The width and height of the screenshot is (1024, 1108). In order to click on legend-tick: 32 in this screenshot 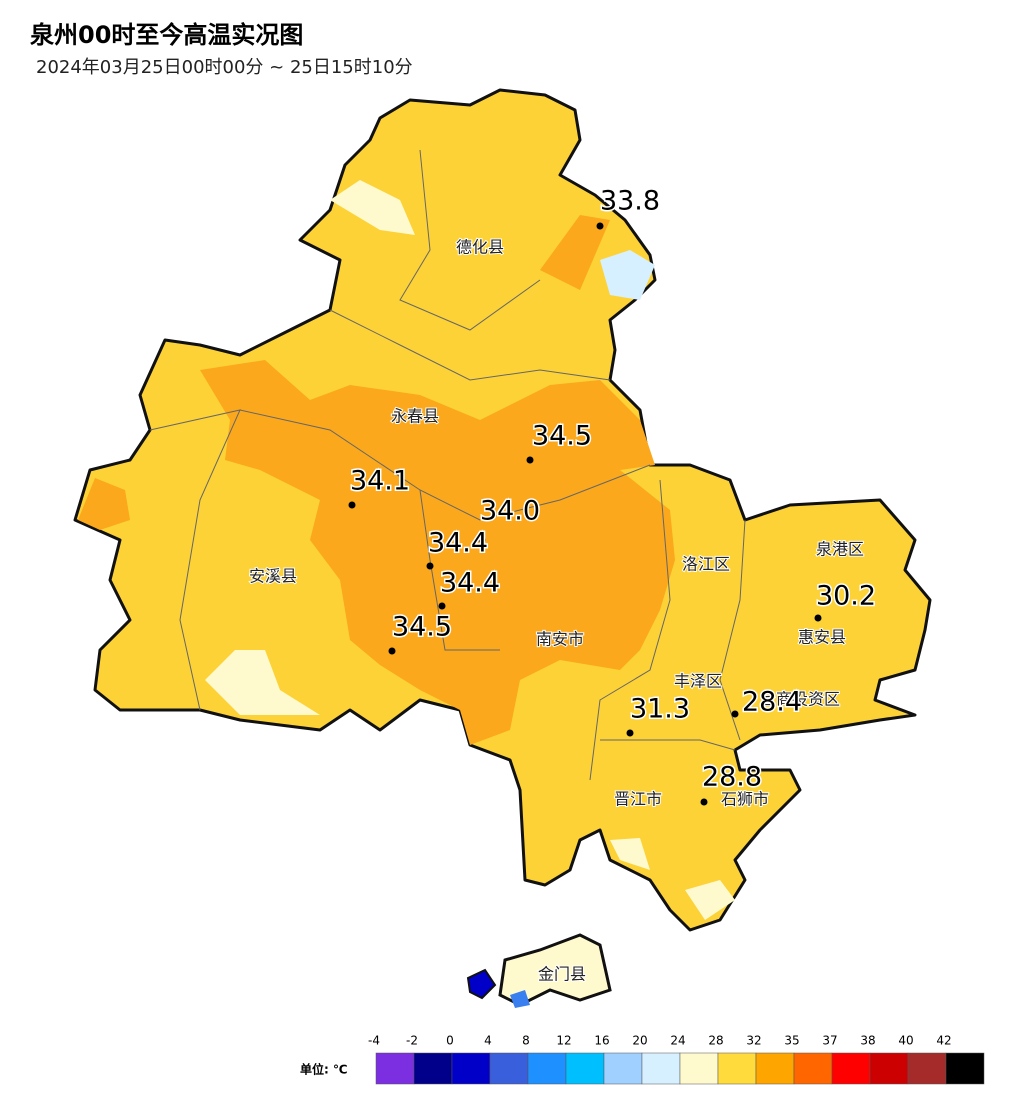, I will do `click(753, 1041)`.